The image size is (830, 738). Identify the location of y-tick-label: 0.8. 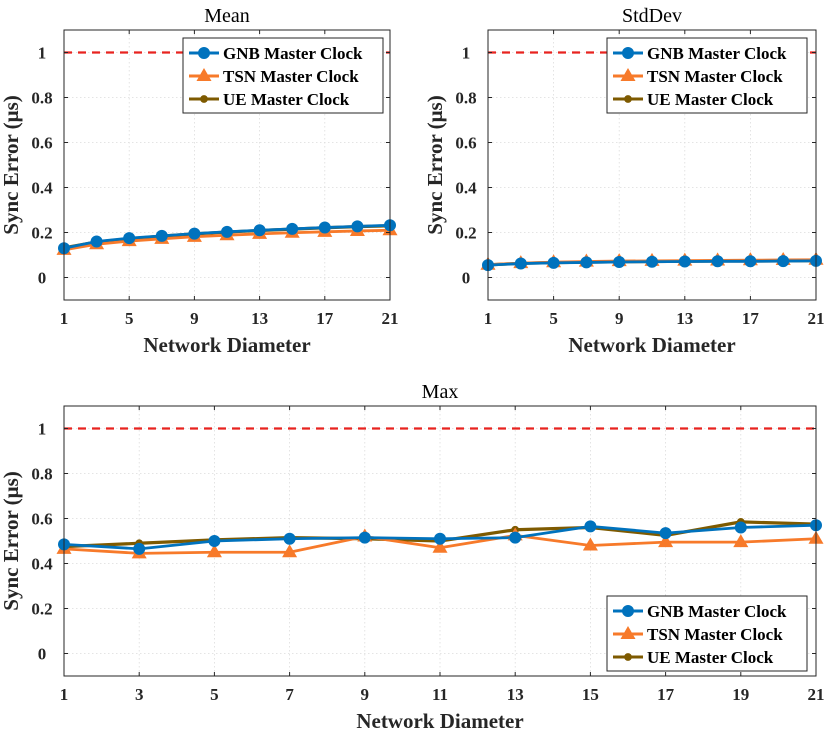
(41, 98).